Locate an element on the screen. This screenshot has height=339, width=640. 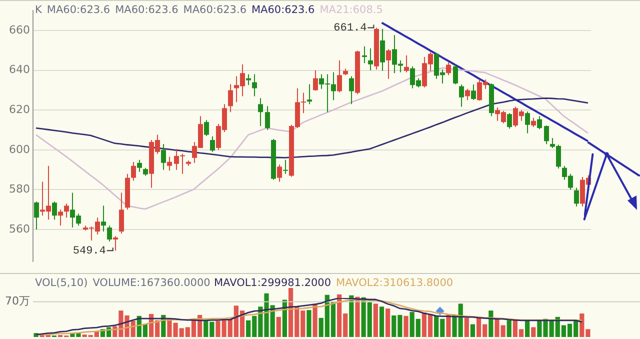
text: MA21:608.5 is located at coordinates (351, 10).